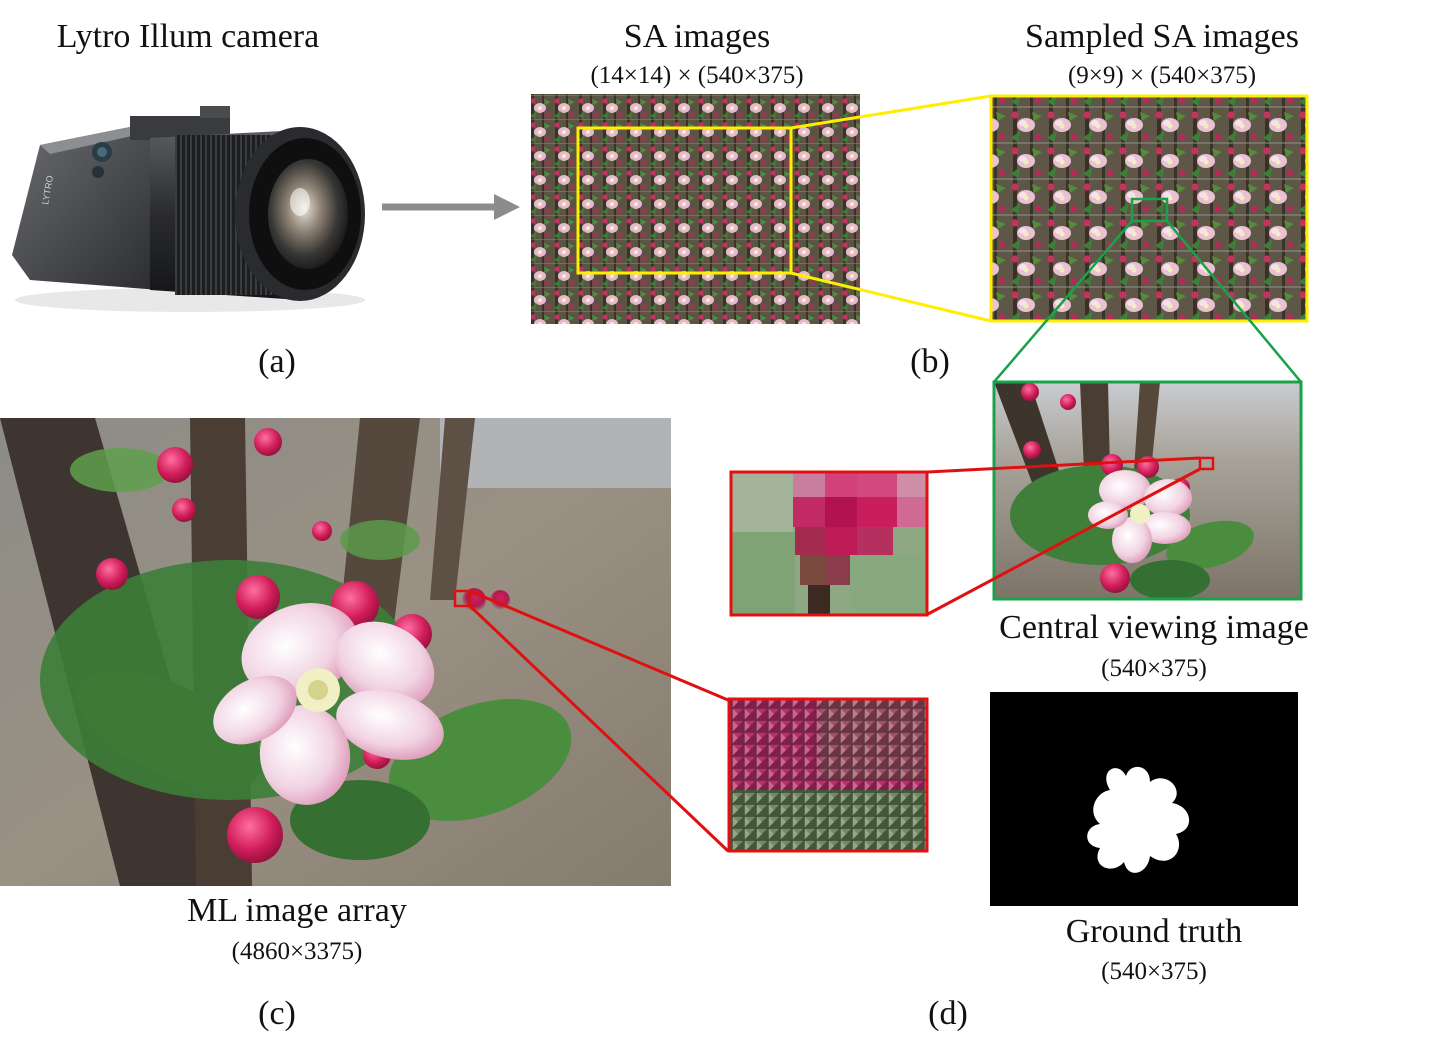 Image resolution: width=1439 pixels, height=1061 pixels. Describe the element at coordinates (1162, 36) in the screenshot. I see `panel-b-sampled-title: Sampled SA images` at that location.